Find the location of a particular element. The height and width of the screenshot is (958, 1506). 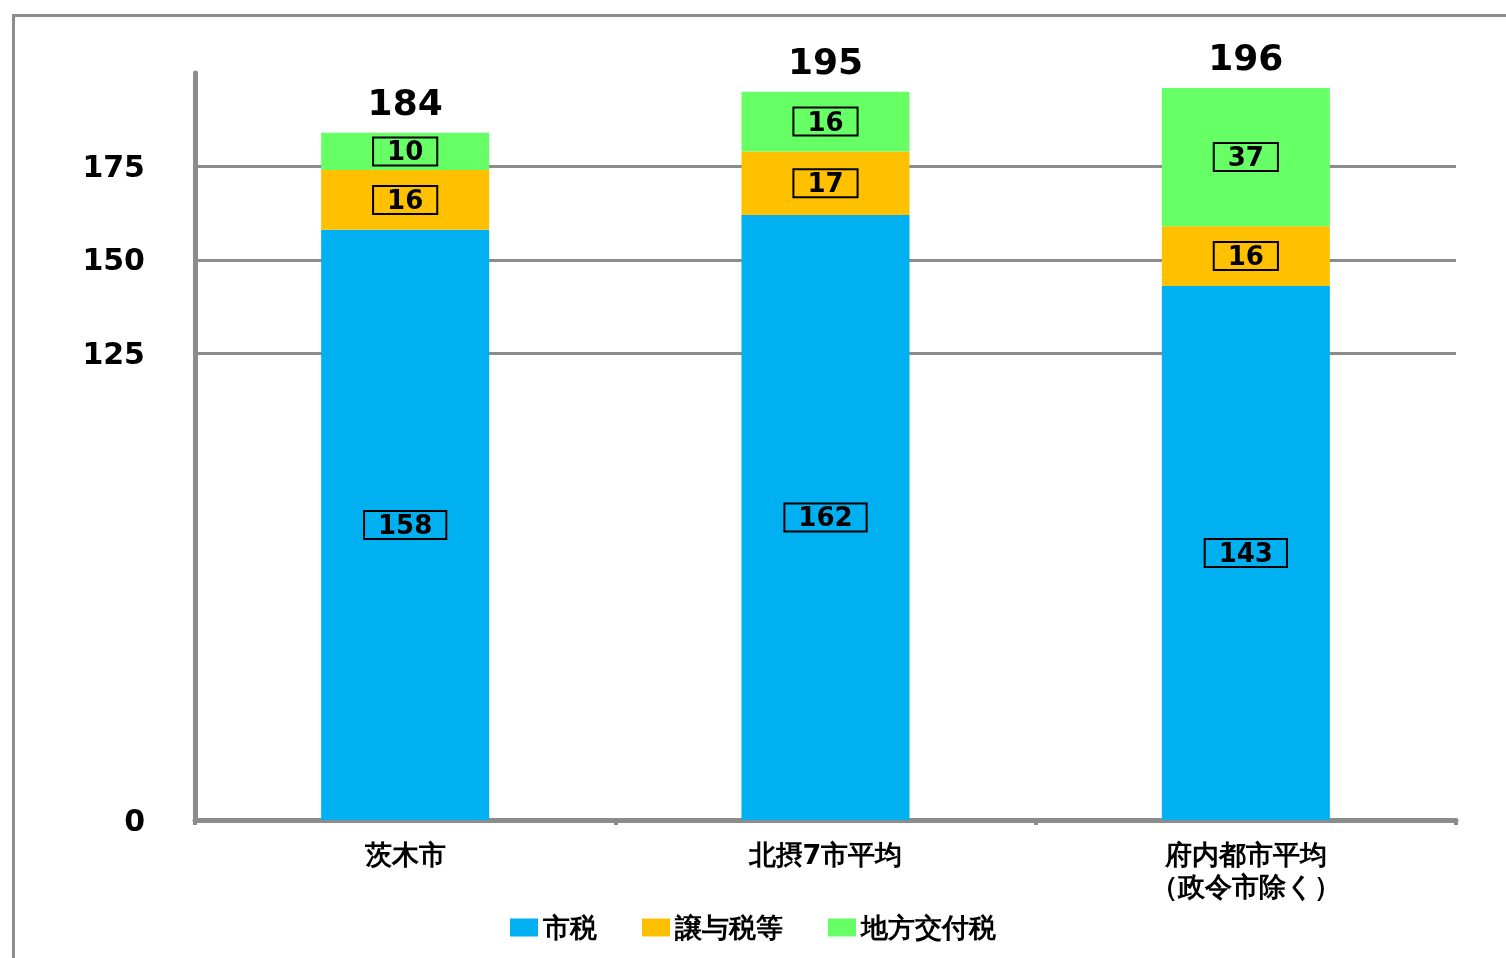

data-label: 37 is located at coordinates (1245, 157).